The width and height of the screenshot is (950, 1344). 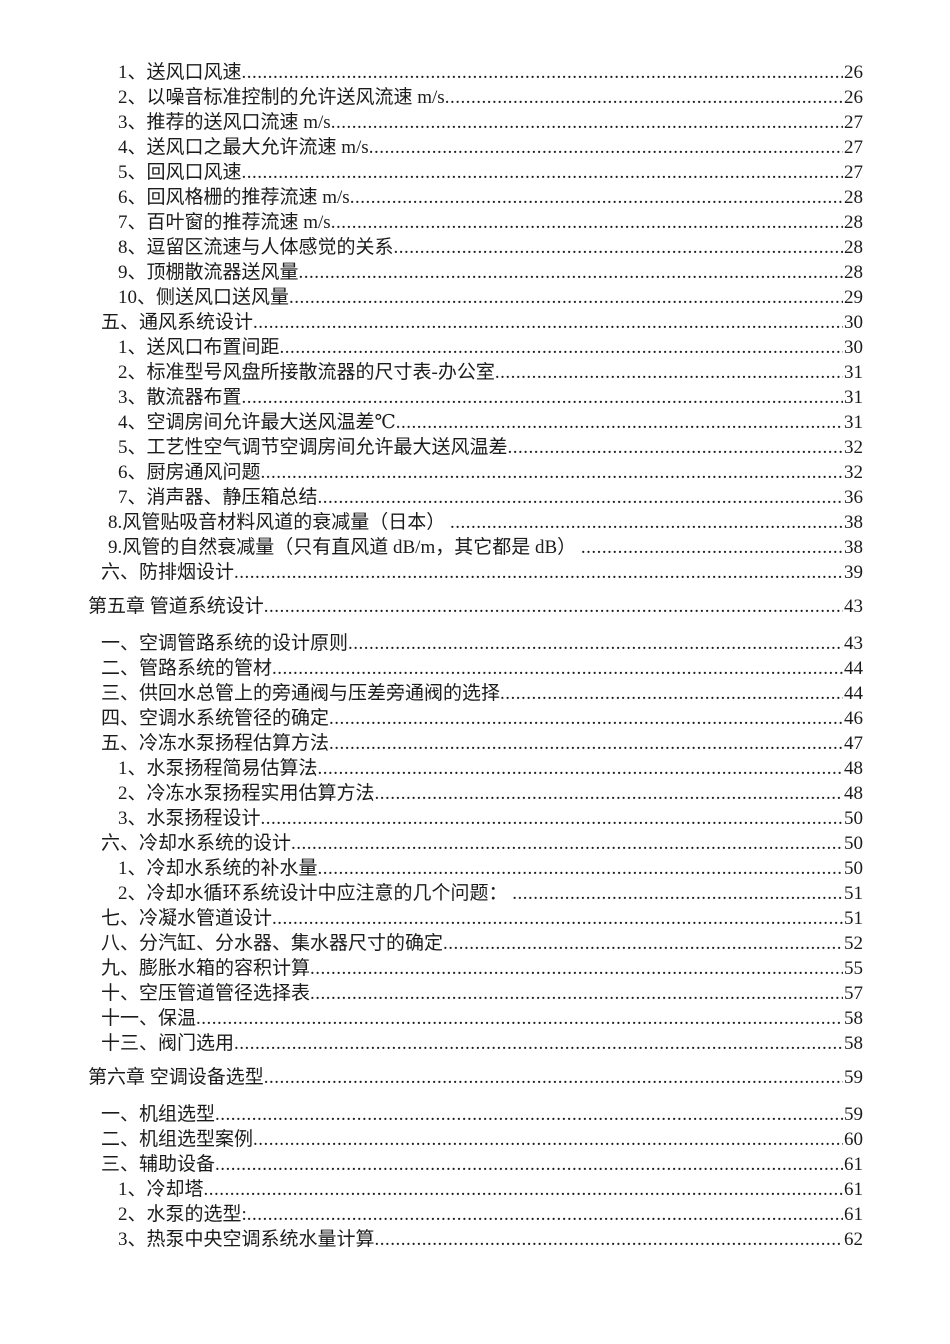 I want to click on toc-entry: 七、冷凝水管道设计 51, so click(x=475, y=918).